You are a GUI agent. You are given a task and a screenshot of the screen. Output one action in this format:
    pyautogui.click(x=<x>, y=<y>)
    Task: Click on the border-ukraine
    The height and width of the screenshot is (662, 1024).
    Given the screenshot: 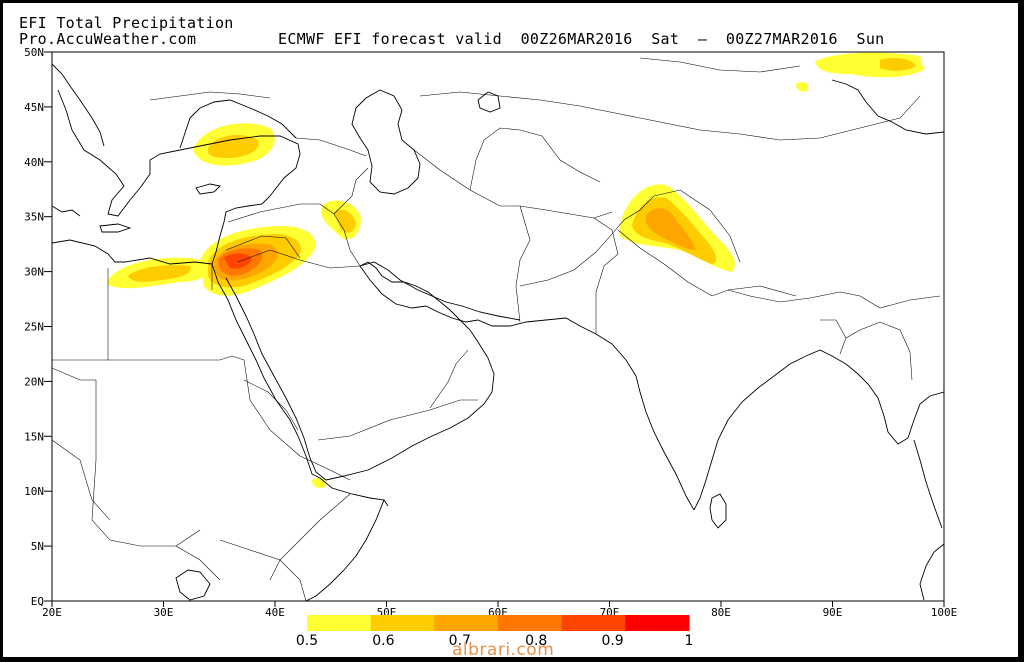 What is the action you would take?
    pyautogui.click(x=210, y=96)
    